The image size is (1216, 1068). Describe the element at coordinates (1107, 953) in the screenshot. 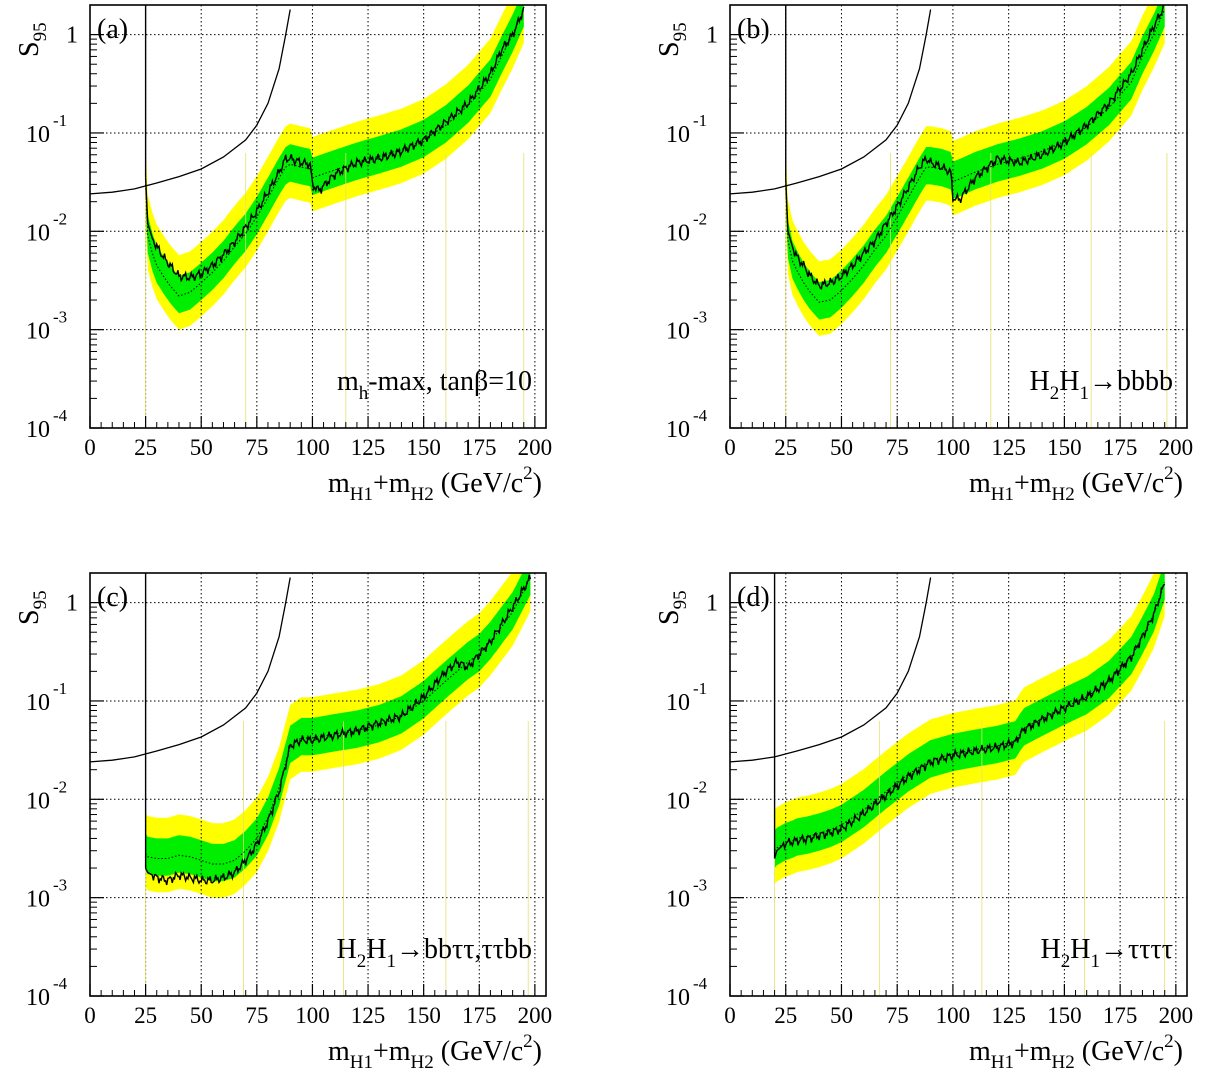

I see `panel-annotation: H2H1→ττττ` at that location.